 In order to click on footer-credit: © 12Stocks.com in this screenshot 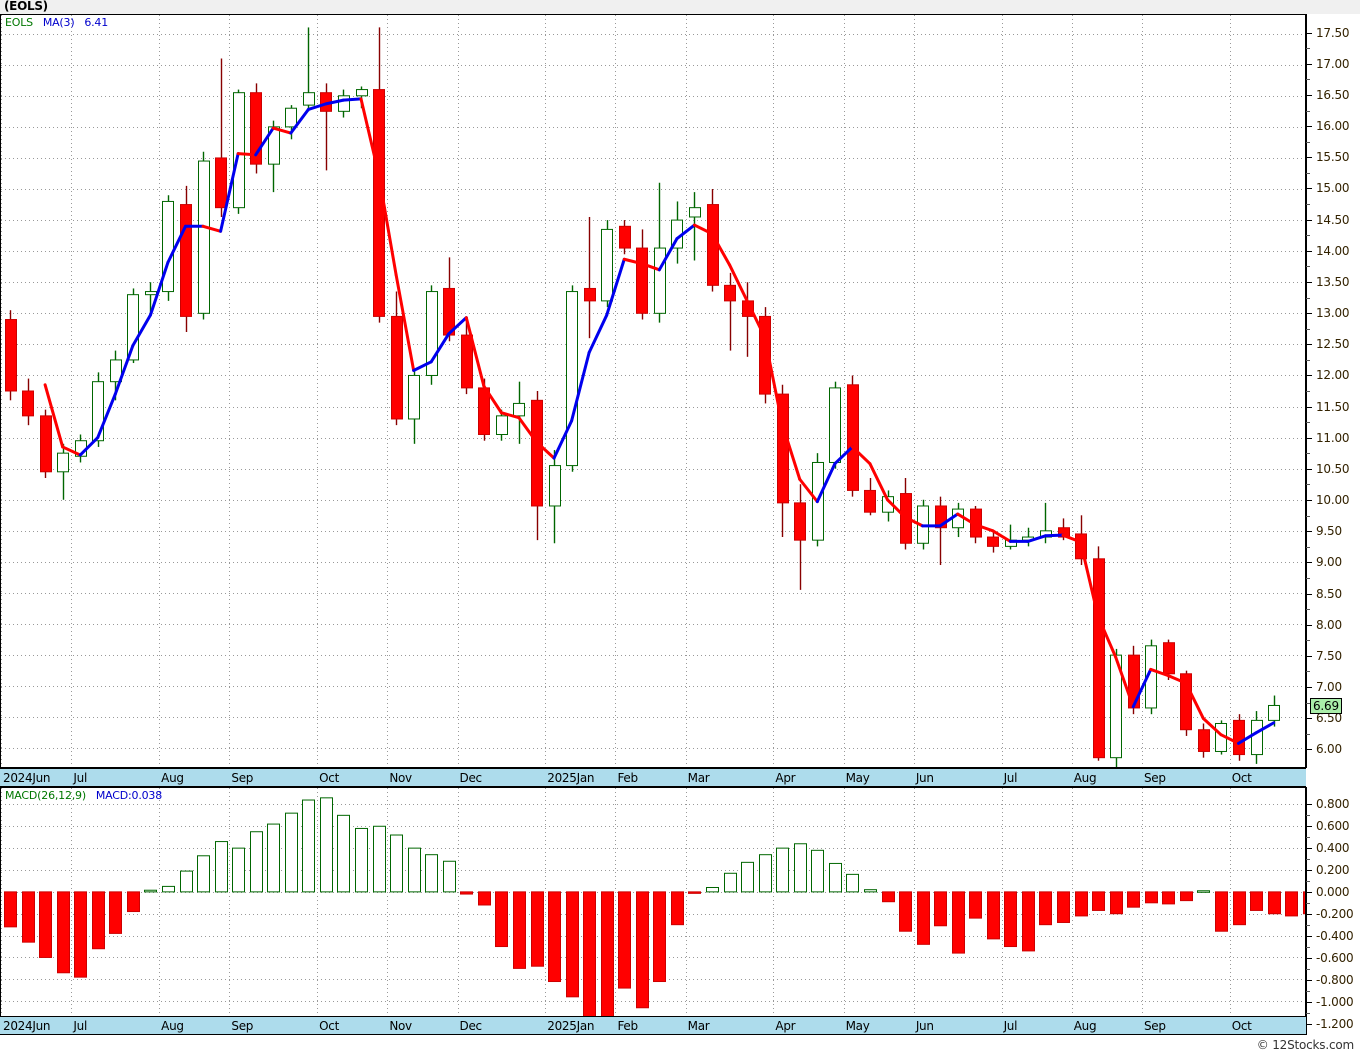, I will do `click(1305, 1045)`.